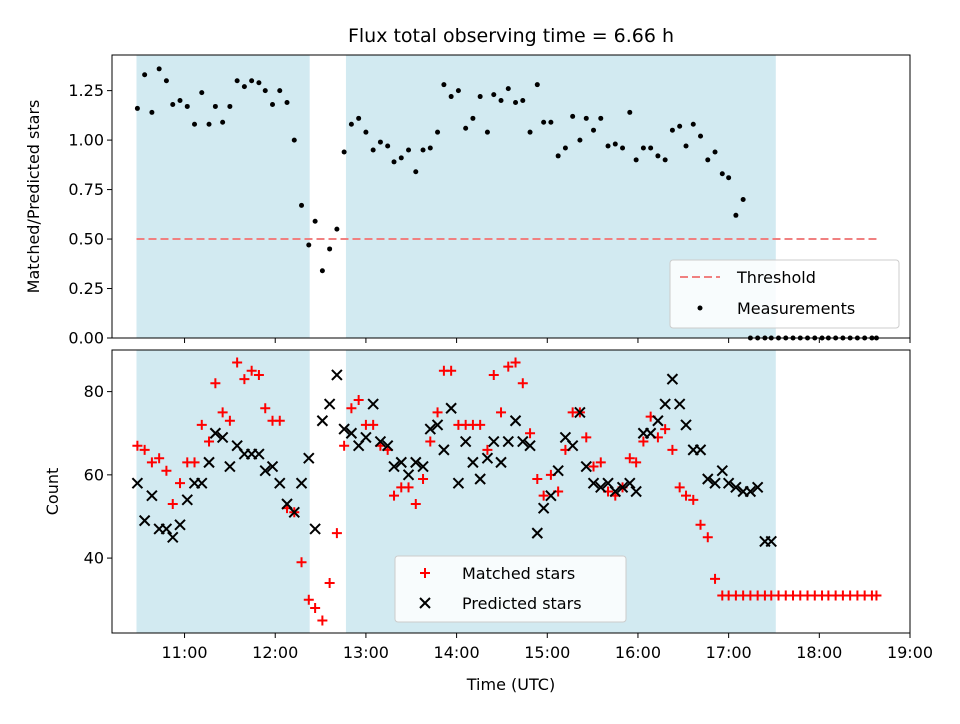 This screenshot has width=960, height=724. What do you see at coordinates (86, 338) in the screenshot?
I see `y-tick-label: 0.00` at bounding box center [86, 338].